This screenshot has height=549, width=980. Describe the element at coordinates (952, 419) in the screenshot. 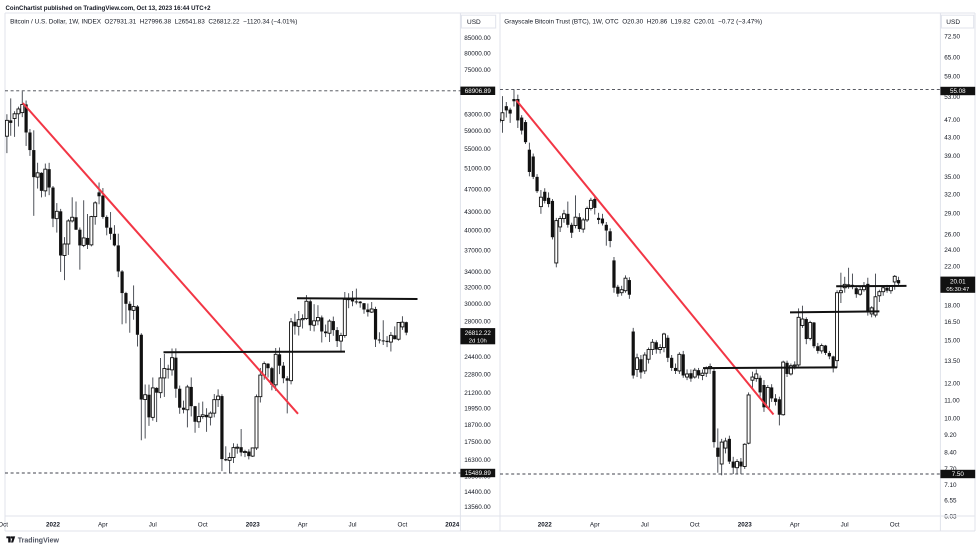

I see `svg-text: 10.00` at that location.